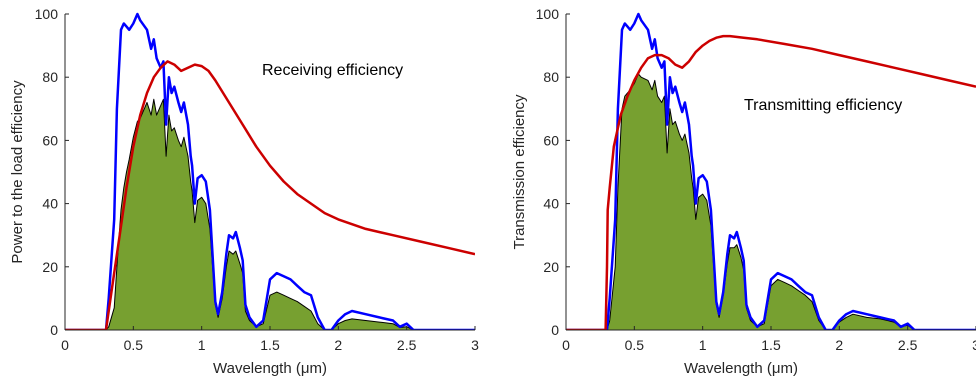 The height and width of the screenshot is (383, 976). I want to click on y-axis-label: Transmission efficiency, so click(519, 172).